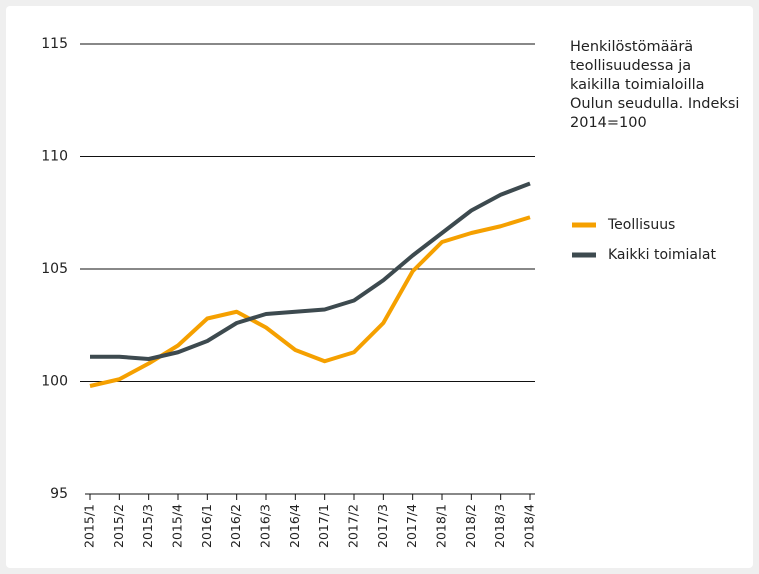 Image resolution: width=759 pixels, height=574 pixels. I want to click on y-tick-label: 115, so click(54, 44).